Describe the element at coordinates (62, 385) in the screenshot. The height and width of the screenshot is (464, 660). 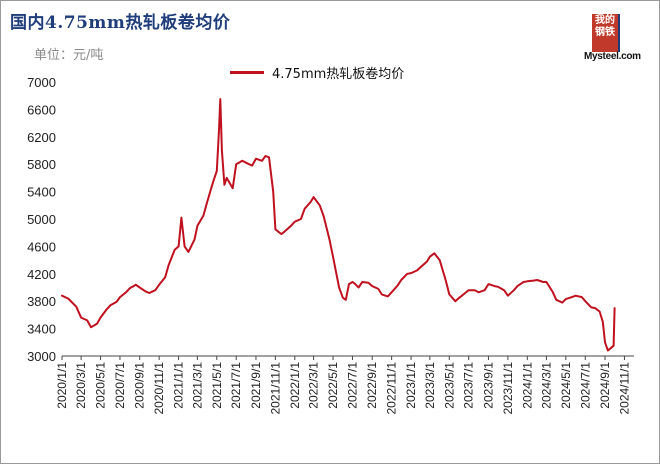
I see `x-tick-label: 2020/1/1` at that location.